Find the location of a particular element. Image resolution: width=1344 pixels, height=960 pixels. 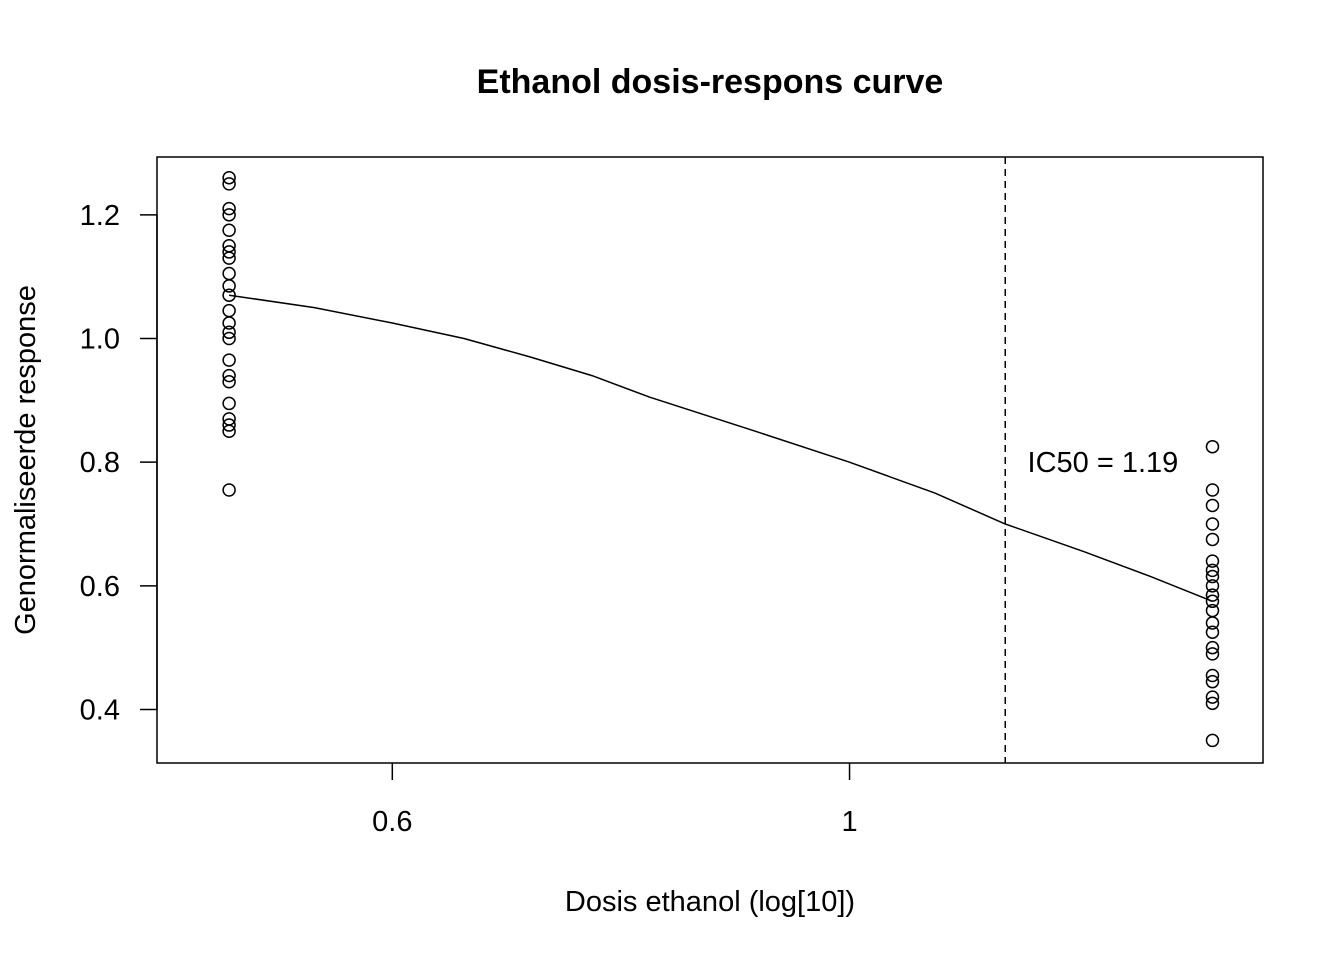

y-tick-label: 0.8 is located at coordinates (100, 463).